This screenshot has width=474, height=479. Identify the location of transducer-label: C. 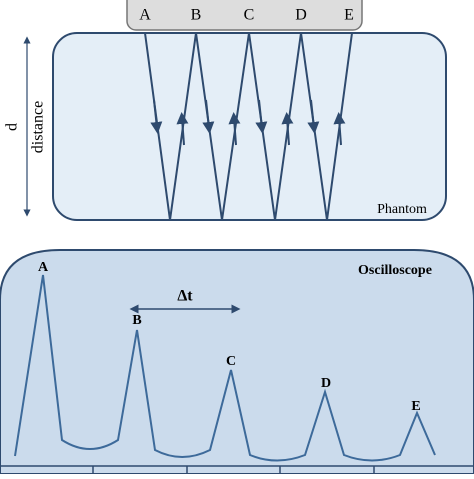
(249, 15).